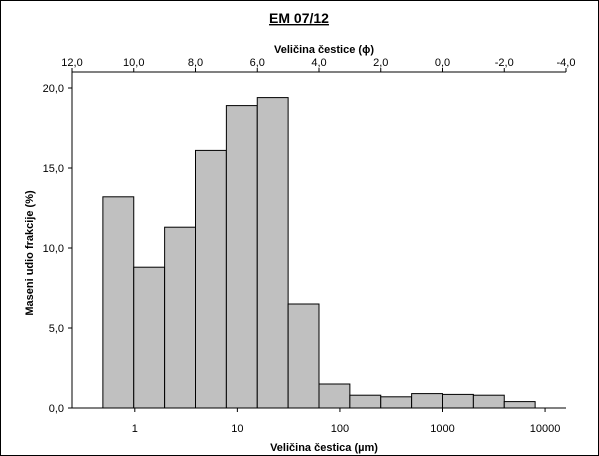  Describe the element at coordinates (340, 429) in the screenshot. I see `x-tick-label: 100` at that location.